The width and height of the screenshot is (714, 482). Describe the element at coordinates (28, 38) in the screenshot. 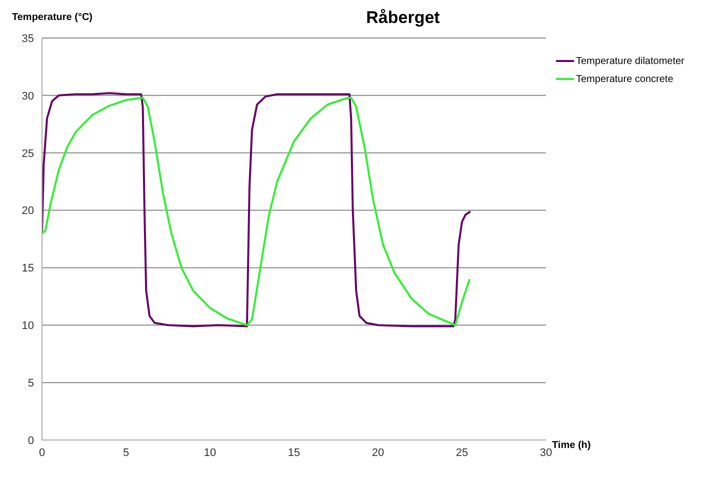

I see `y-tick-label: 35` at that location.